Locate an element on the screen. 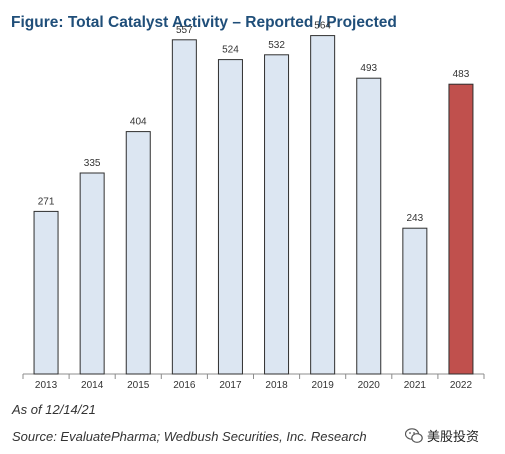  wechat-icon is located at coordinates (413, 435).